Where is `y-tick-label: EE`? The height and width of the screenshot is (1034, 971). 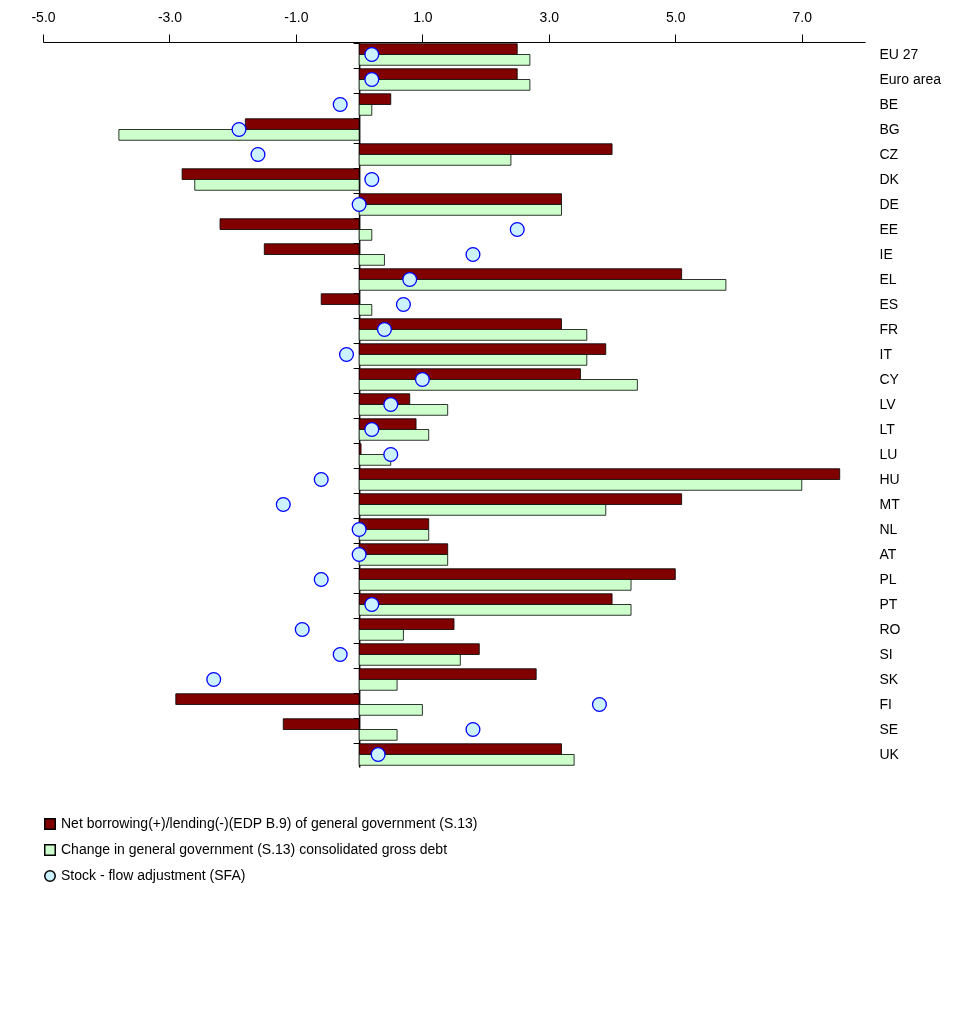 y-tick-label: EE is located at coordinates (889, 228).